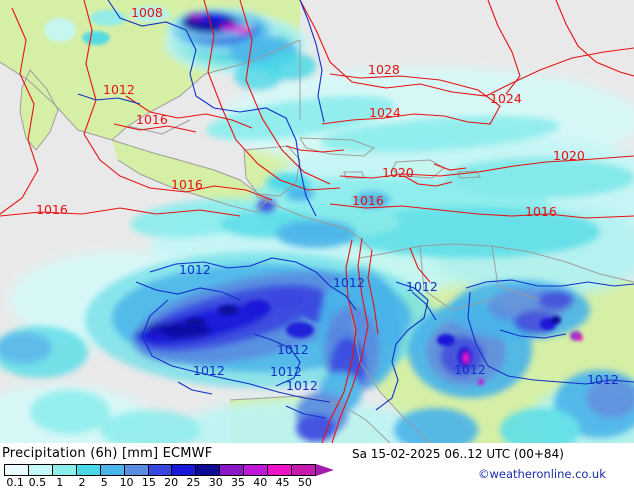  I want to click on isobar-label-1024-7: 1024, so click(385, 112).